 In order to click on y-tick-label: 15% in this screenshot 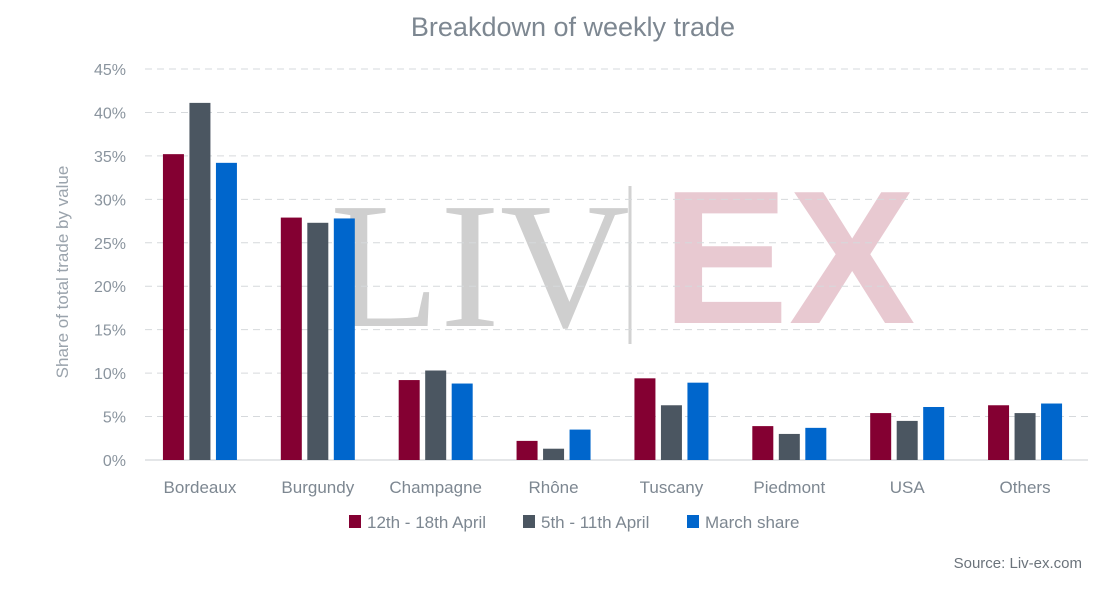, I will do `click(110, 331)`.